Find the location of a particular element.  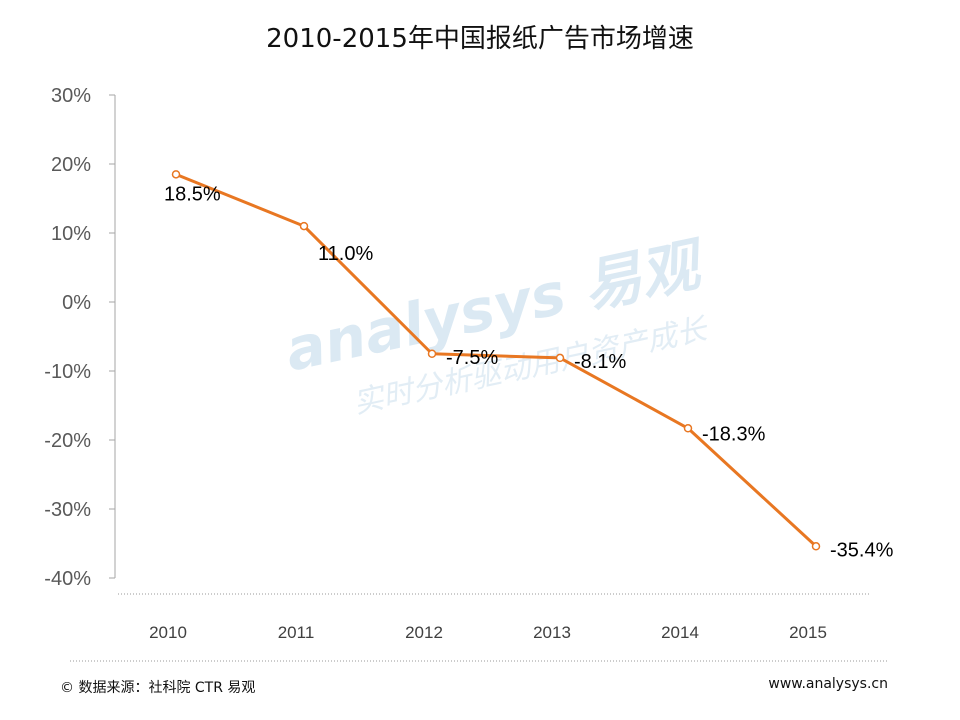

y-tick-label: -30% is located at coordinates (67, 510).